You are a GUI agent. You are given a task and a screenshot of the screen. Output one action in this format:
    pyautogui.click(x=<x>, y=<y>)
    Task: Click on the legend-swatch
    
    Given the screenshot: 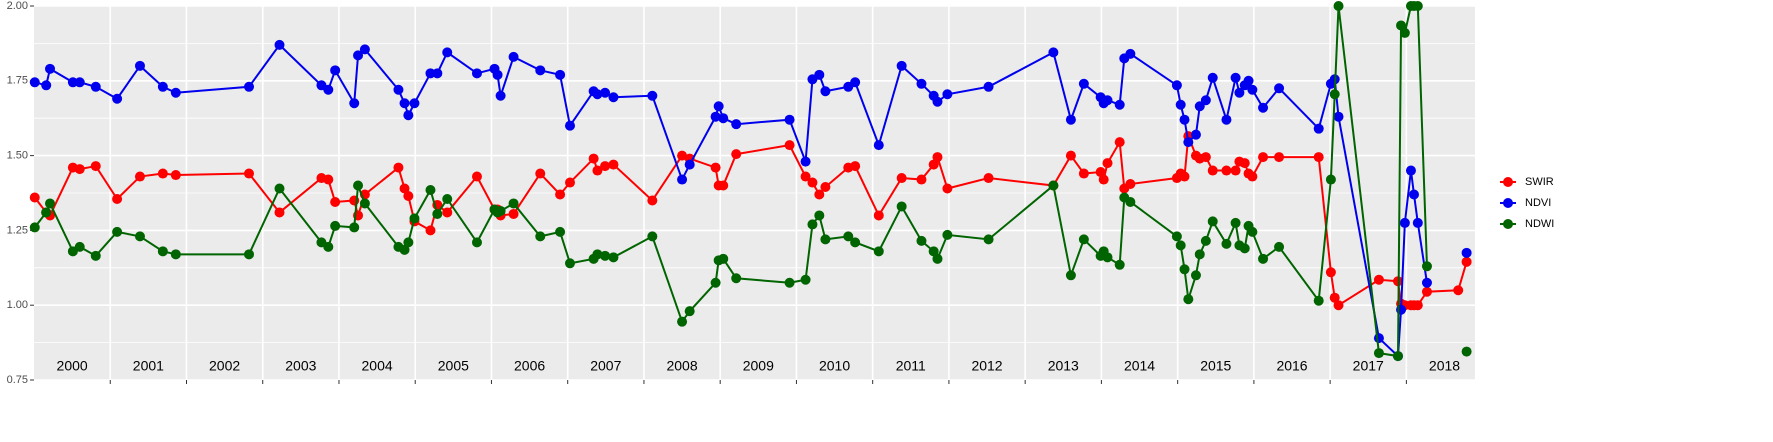 What is the action you would take?
    pyautogui.click(x=1508, y=182)
    